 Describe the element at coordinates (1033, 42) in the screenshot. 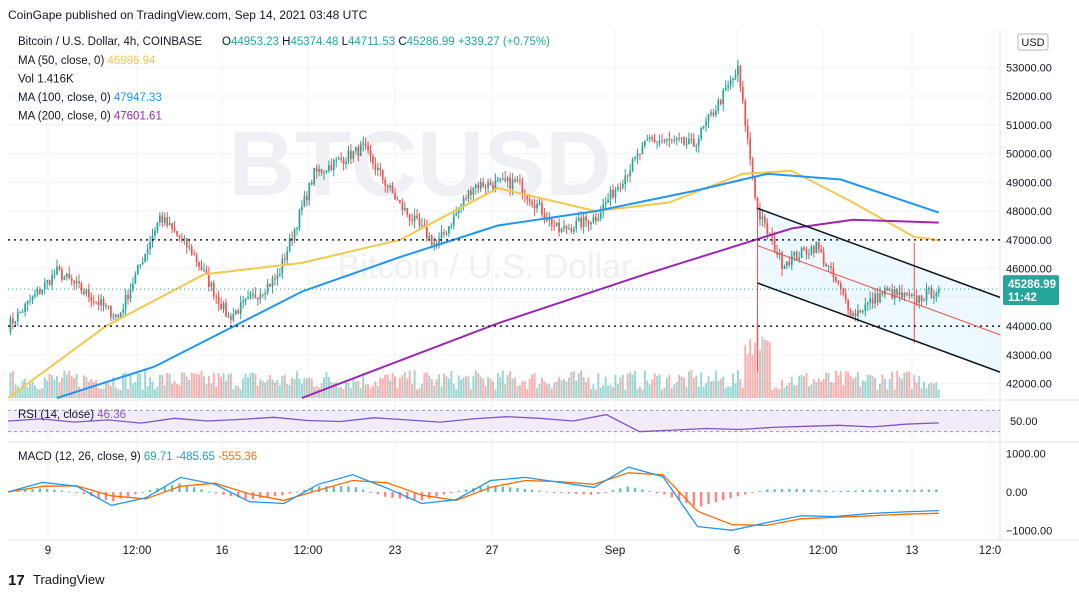

I see `currency-button: USD` at that location.